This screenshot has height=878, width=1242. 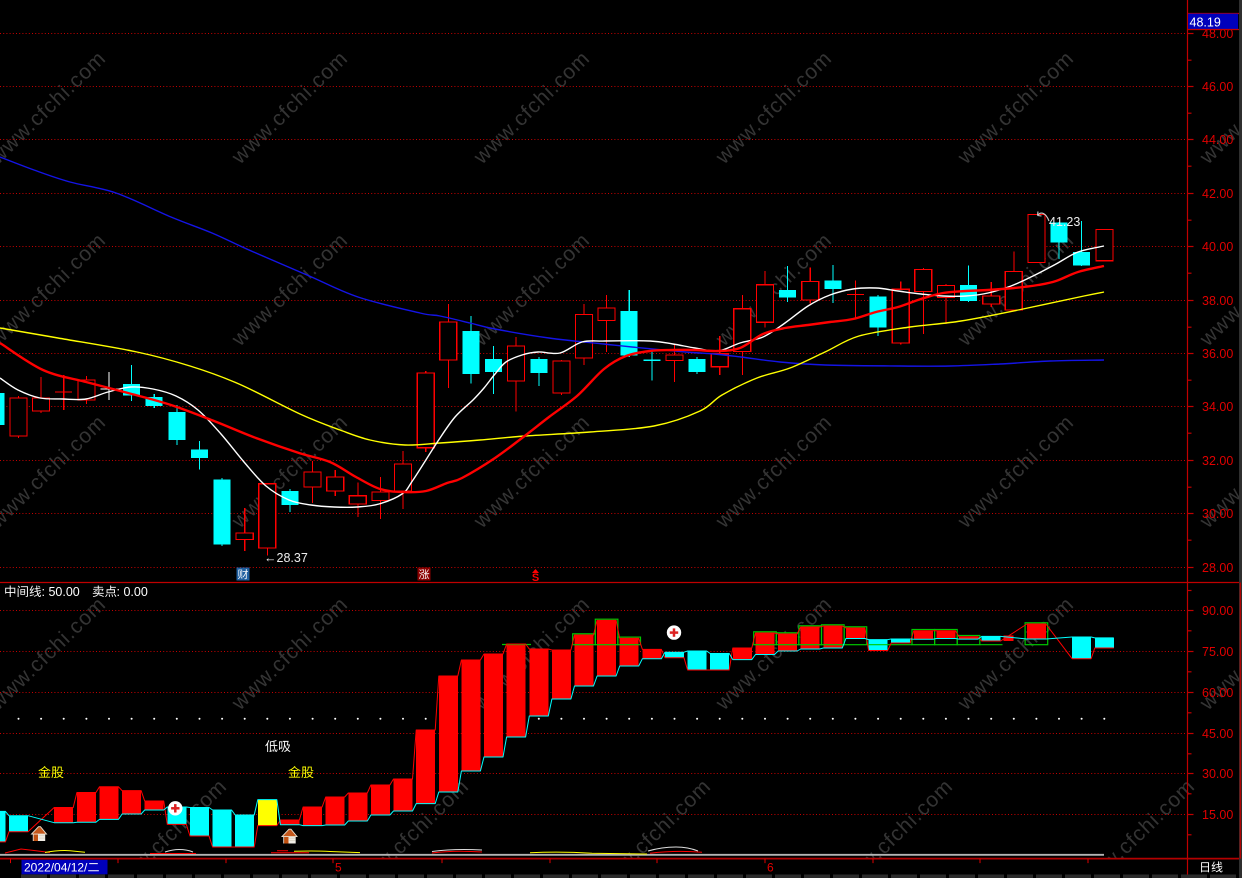 What do you see at coordinates (1217, 407) in the screenshot?
I see `svg-text: 34.00` at bounding box center [1217, 407].